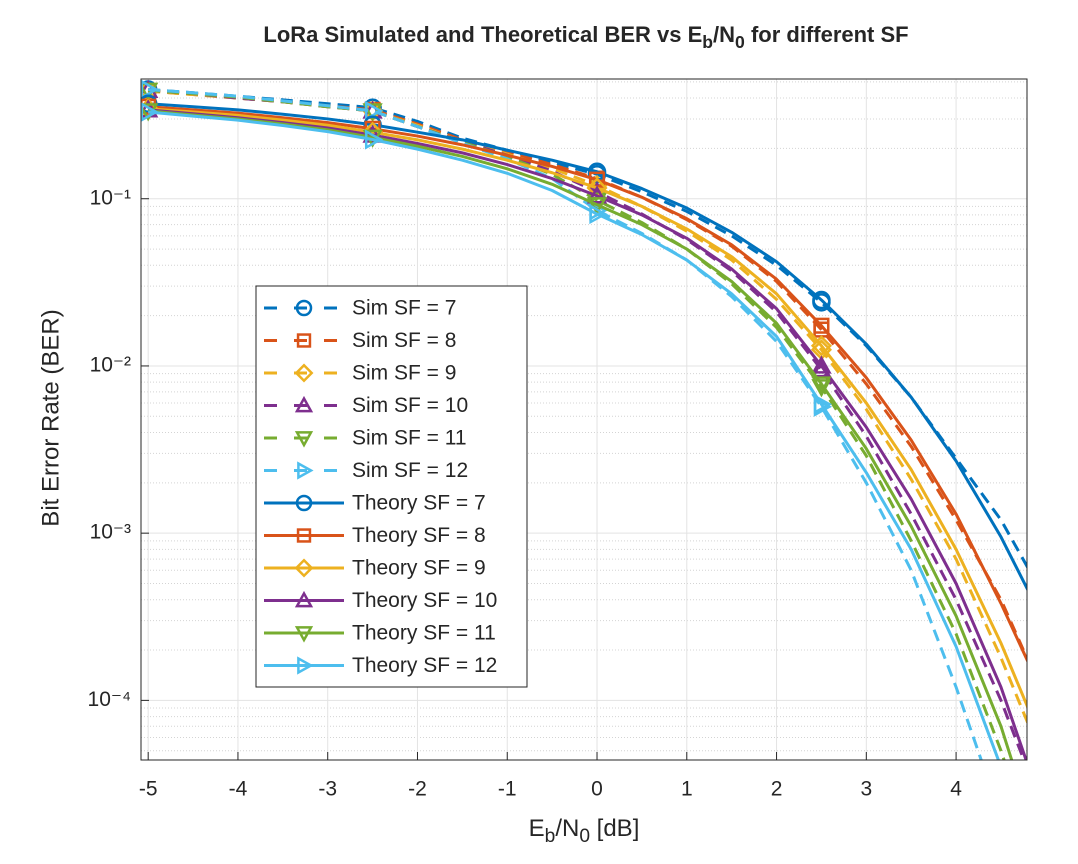 This screenshot has height=864, width=1078. Describe the element at coordinates (687, 789) in the screenshot. I see `x-tick-label: 1` at that location.